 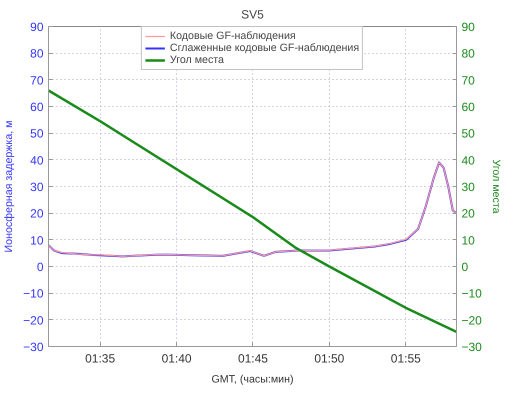 What do you see at coordinates (469, 240) in the screenshot?
I see `y2-tick-label: 10` at bounding box center [469, 240].